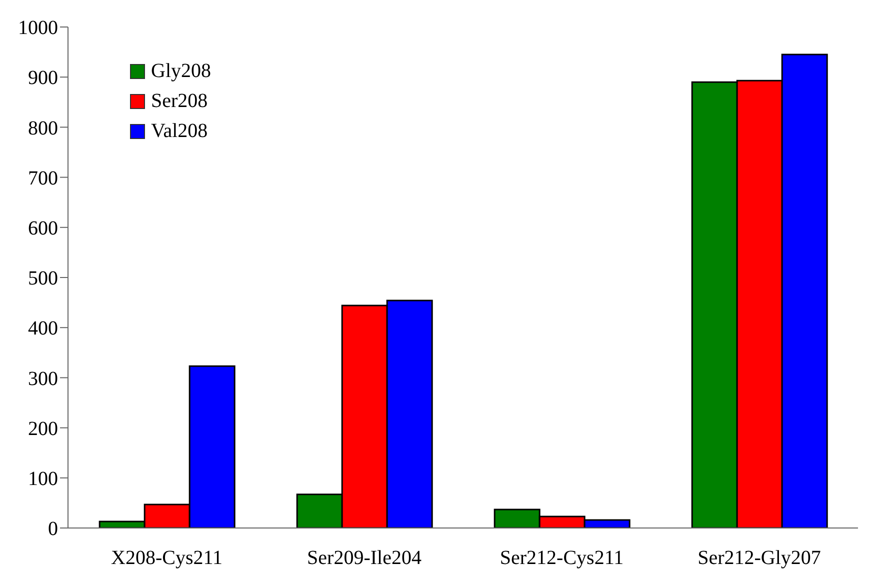 Image resolution: width=873 pixels, height=586 pixels. What do you see at coordinates (166, 558) in the screenshot?
I see `x-tick-label: X208-Cys211` at bounding box center [166, 558].